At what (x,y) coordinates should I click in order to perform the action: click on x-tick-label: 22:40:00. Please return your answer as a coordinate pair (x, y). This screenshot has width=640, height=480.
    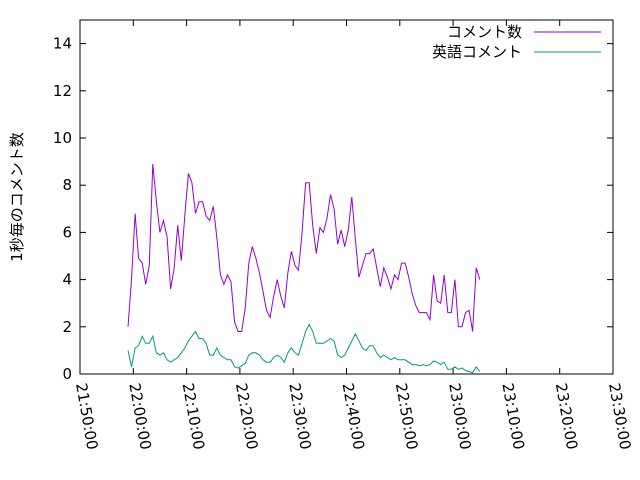
    Looking at the image, I should click on (353, 416).